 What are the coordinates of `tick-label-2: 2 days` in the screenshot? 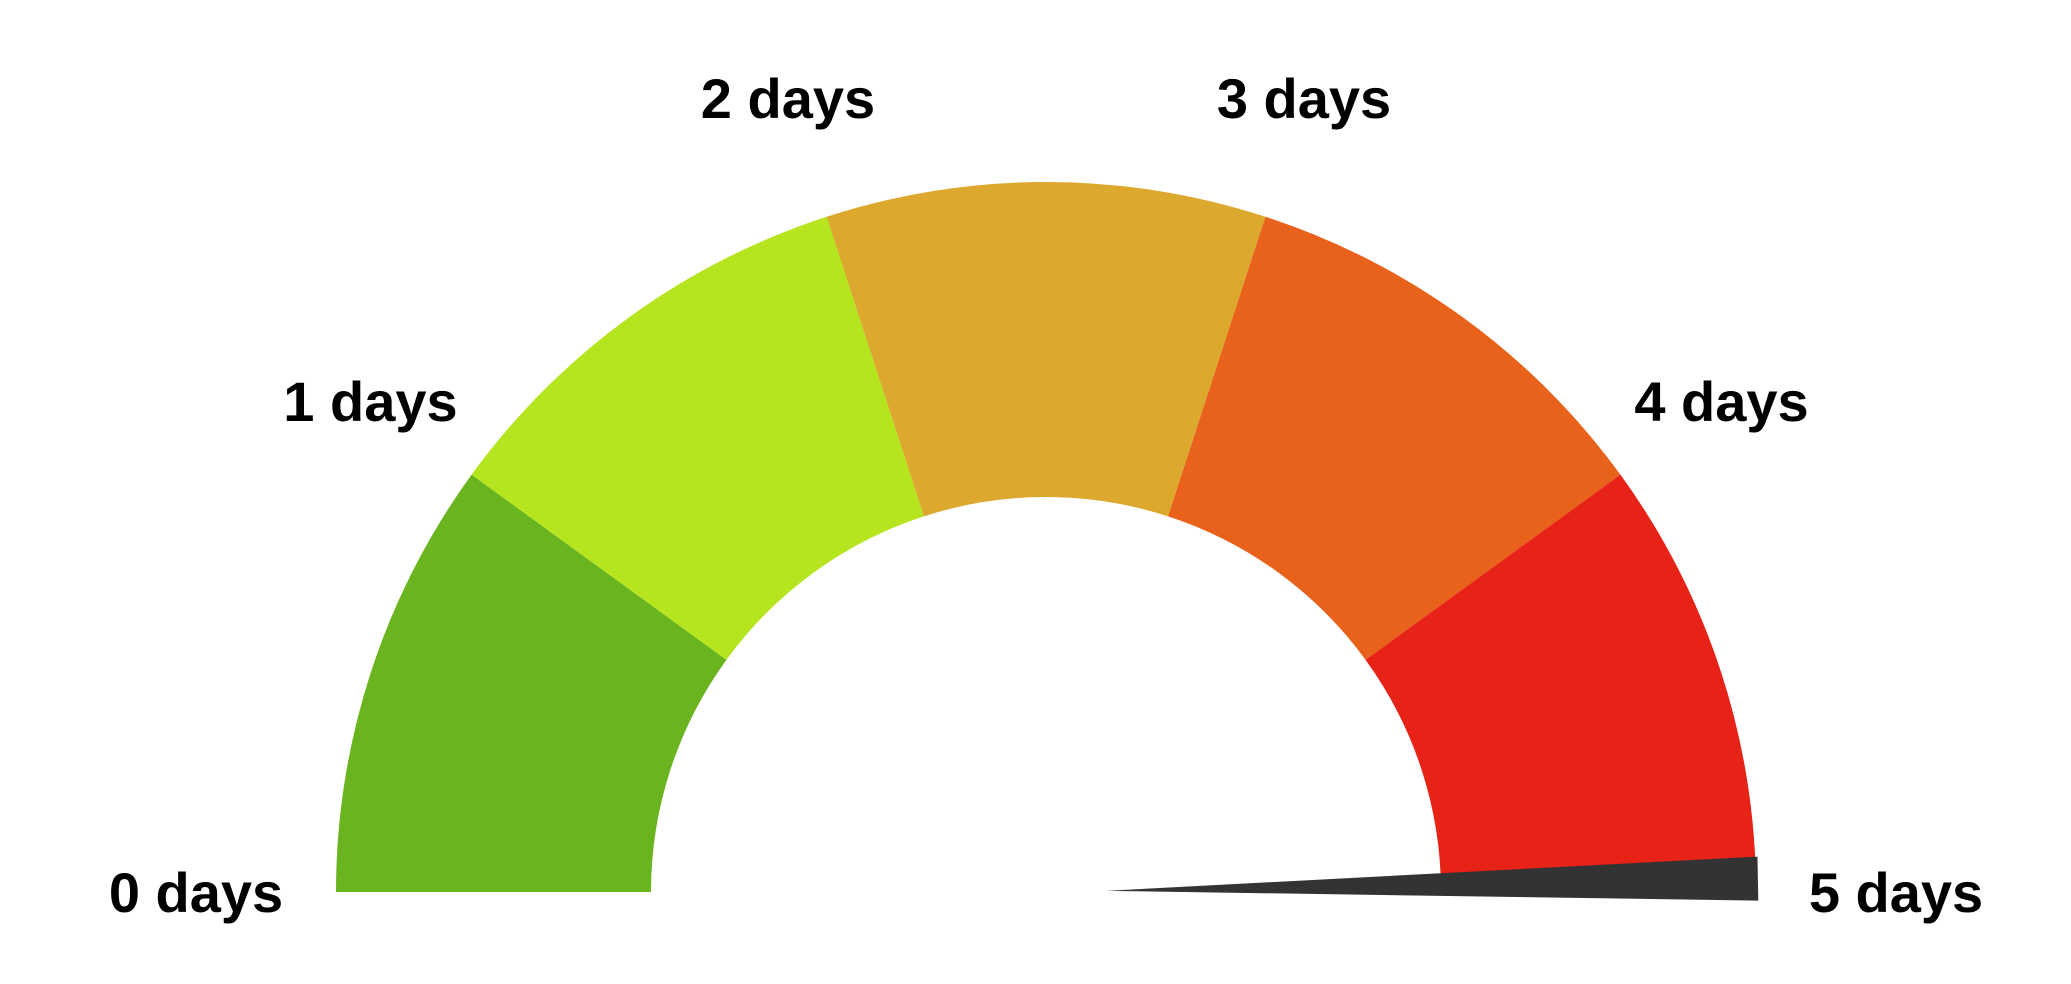 It's located at (788, 98).